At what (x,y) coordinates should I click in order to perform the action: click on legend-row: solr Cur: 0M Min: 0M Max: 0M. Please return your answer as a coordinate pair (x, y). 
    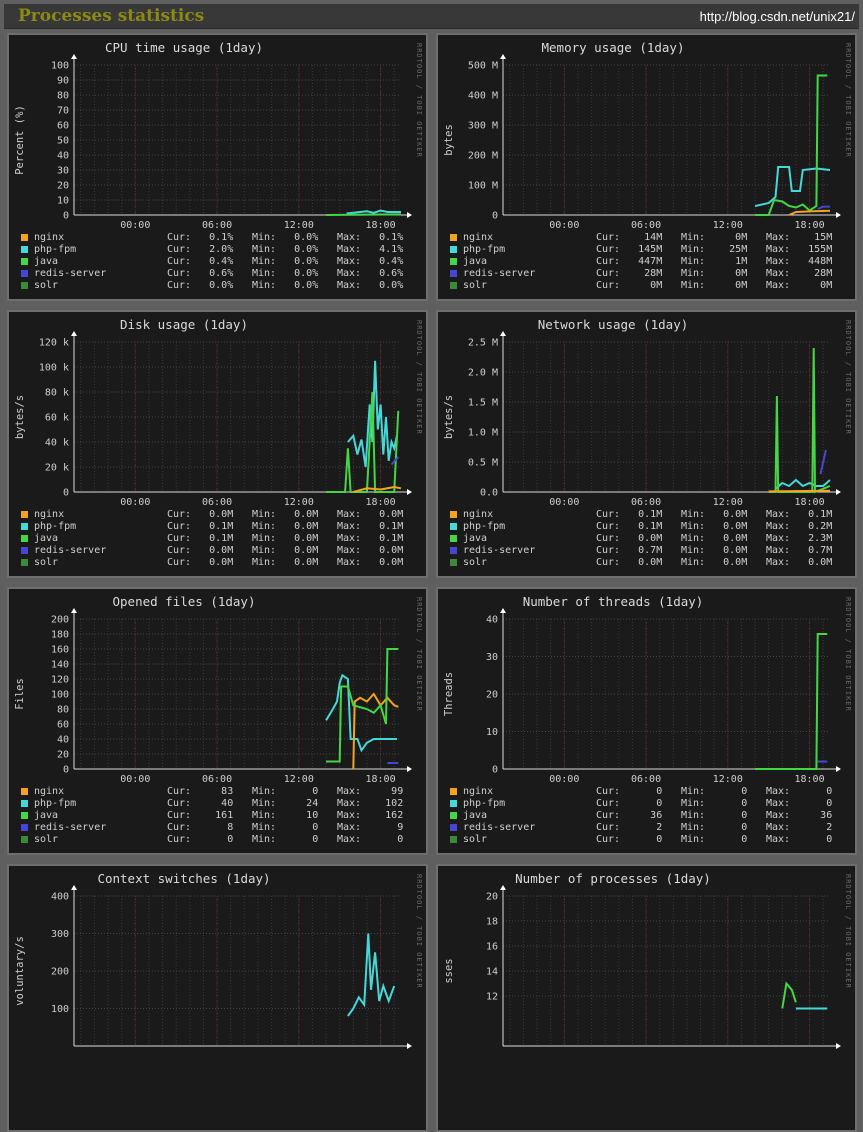
    Looking at the image, I should click on (648, 286).